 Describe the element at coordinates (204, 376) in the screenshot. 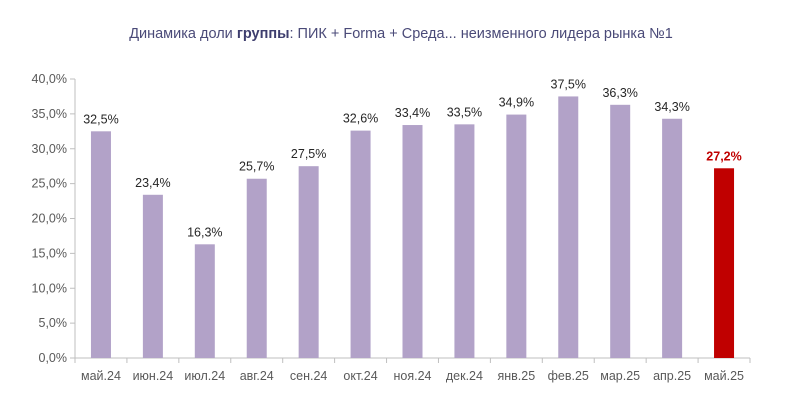

I see `x-tick-label: июл.24` at that location.